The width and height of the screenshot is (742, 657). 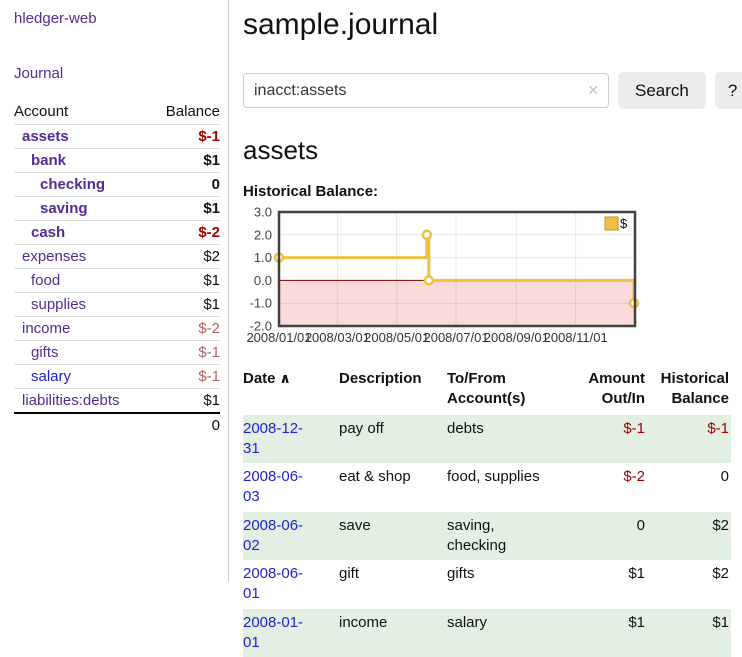 What do you see at coordinates (117, 73) in the screenshot?
I see `sidebar-nav: Journal` at bounding box center [117, 73].